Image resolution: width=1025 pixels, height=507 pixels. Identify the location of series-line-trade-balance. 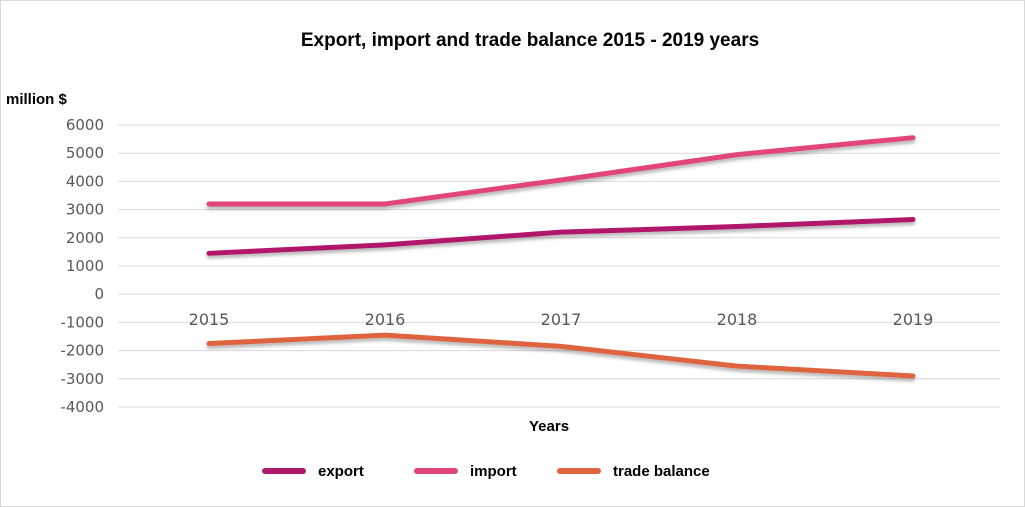
(561, 355).